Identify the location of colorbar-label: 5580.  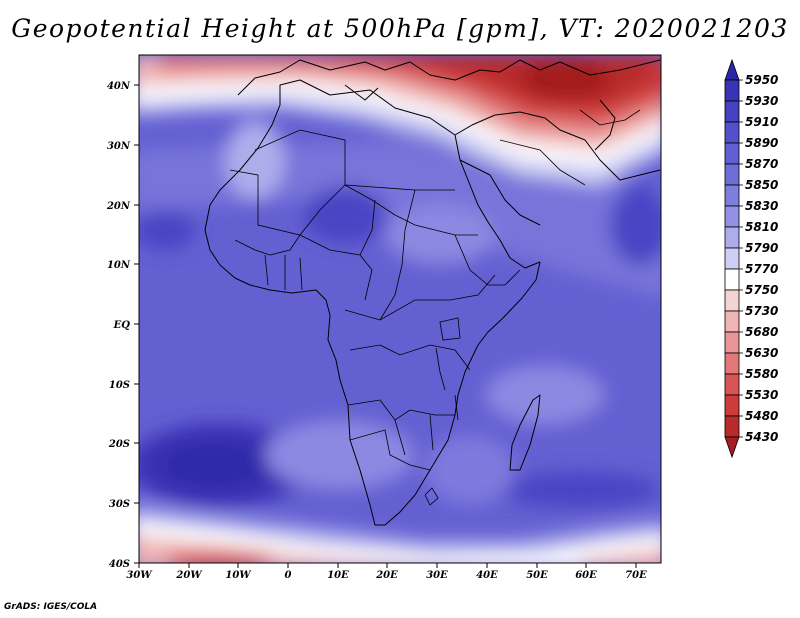
(761, 374).